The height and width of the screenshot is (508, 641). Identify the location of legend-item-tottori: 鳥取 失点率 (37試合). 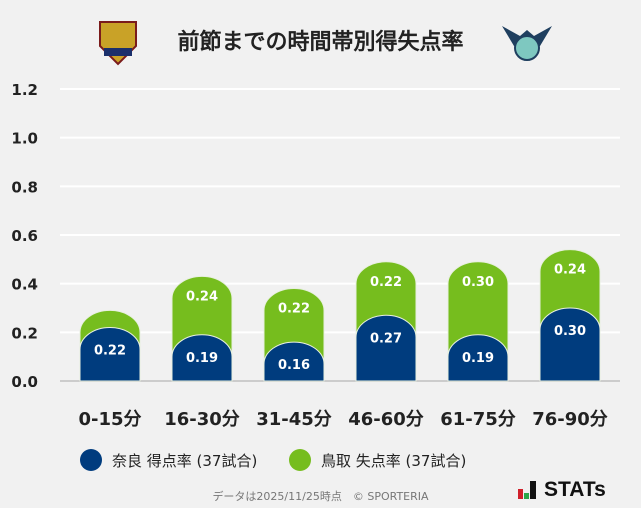
(377, 460).